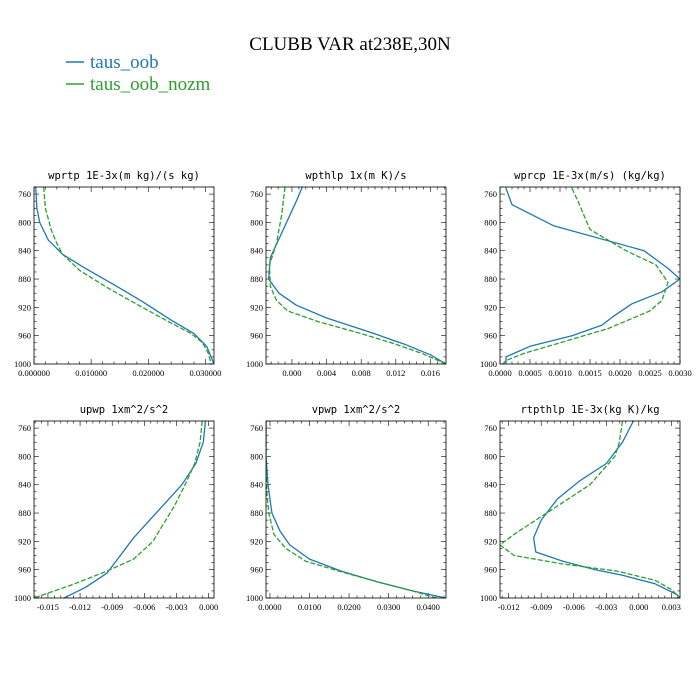  What do you see at coordinates (34, 373) in the screenshot?
I see `x-tick-label: 0.000000` at bounding box center [34, 373].